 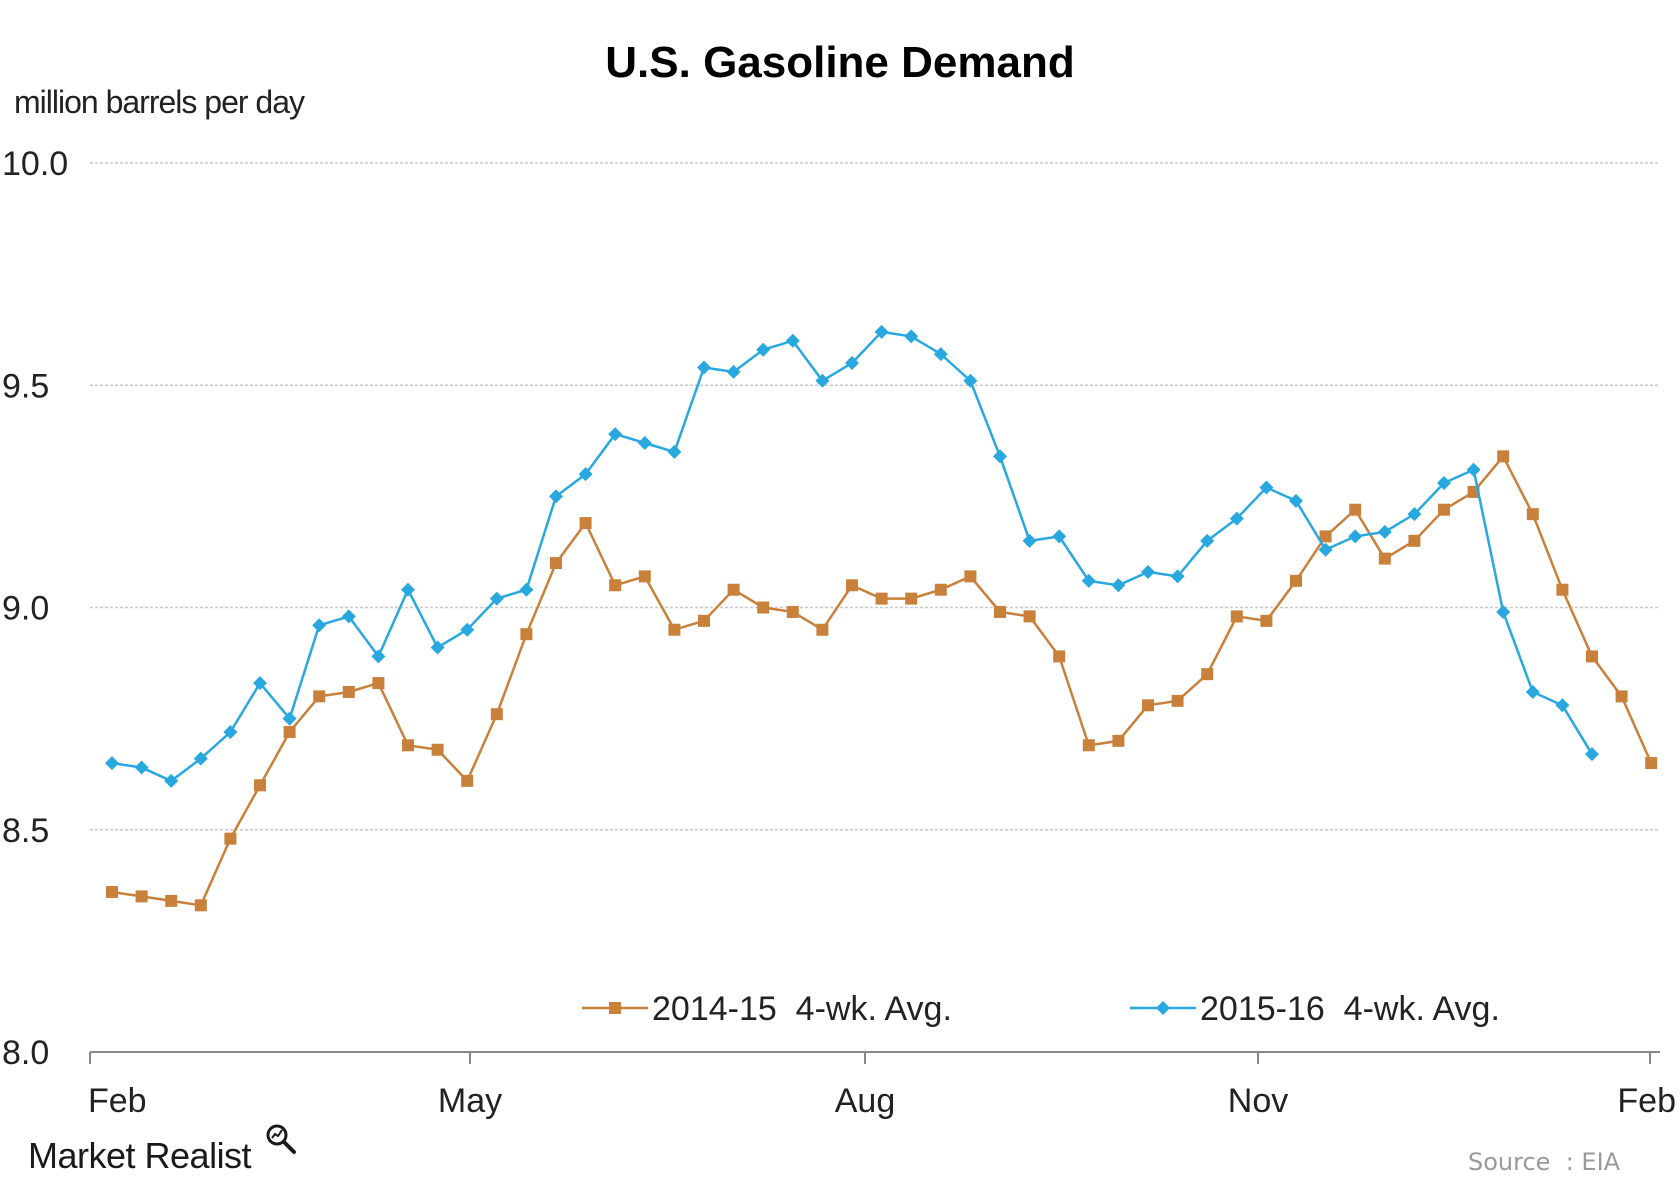 I want to click on source-note: Source : EIA, so click(x=1544, y=1162).